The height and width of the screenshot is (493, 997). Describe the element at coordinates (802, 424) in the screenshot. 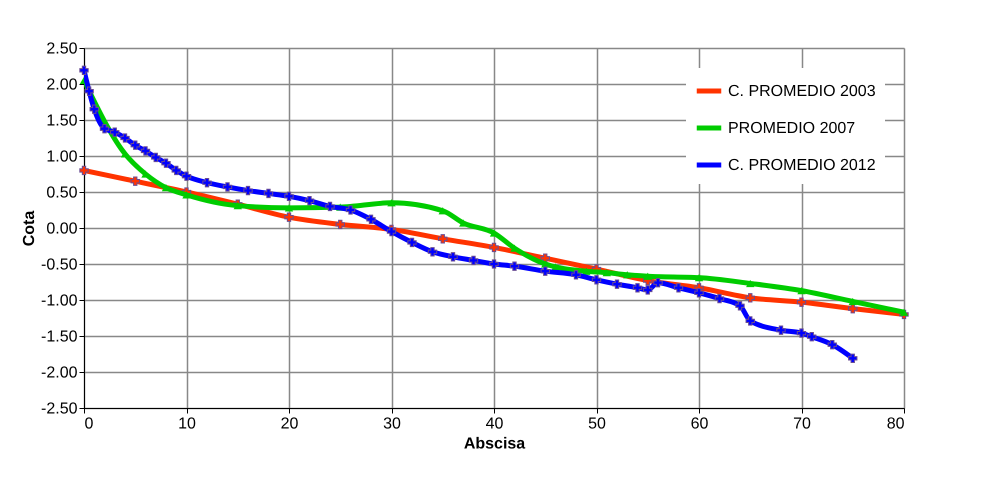

I see `x-tick-label: 70` at that location.